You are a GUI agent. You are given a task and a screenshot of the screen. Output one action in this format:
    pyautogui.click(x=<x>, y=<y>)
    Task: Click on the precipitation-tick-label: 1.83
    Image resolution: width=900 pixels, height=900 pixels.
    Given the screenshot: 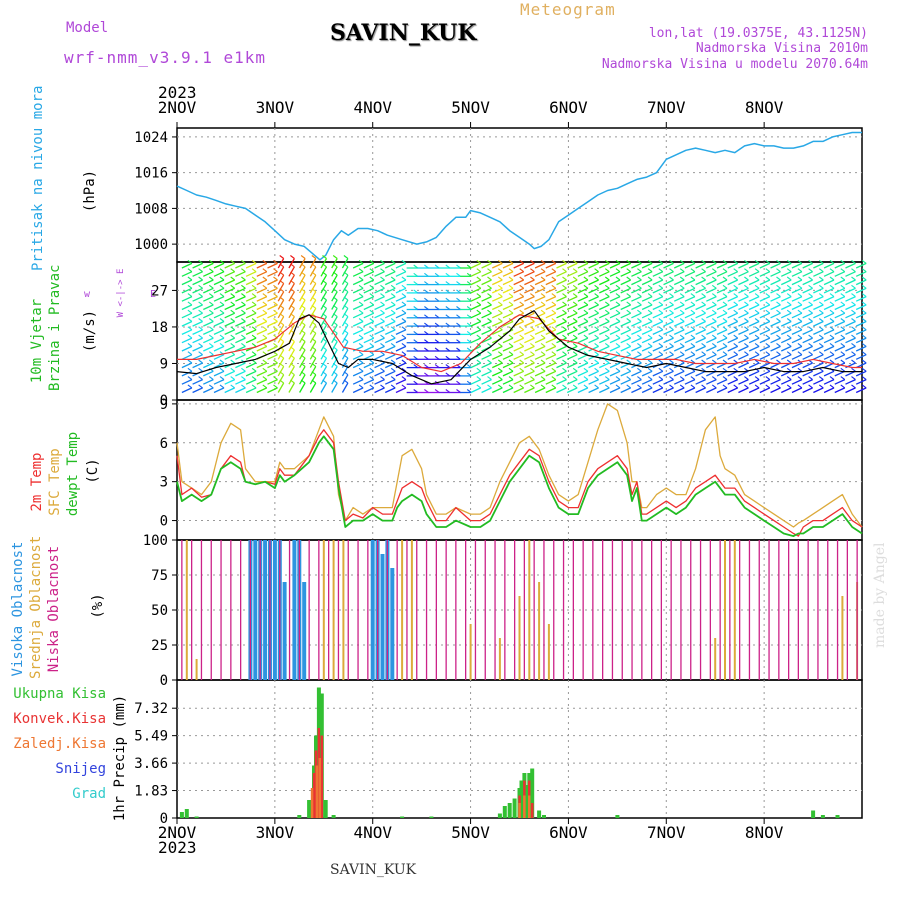 What is the action you would take?
    pyautogui.click(x=151, y=792)
    